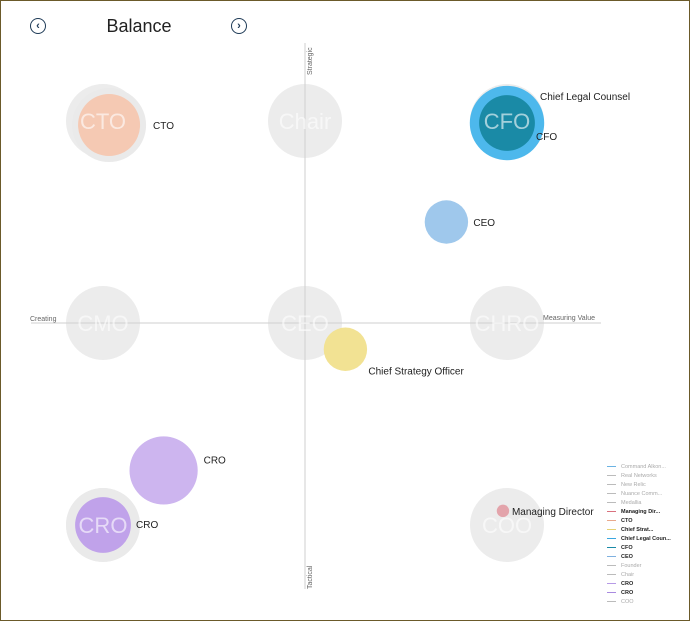 The height and width of the screenshot is (621, 690). I want to click on legend-item-founder: Founder, so click(648, 565).